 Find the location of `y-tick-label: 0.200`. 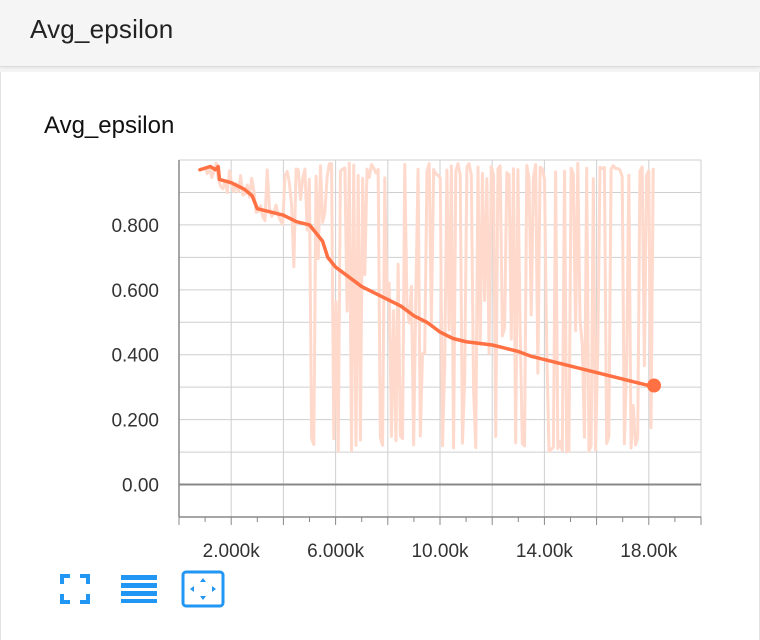

y-tick-label: 0.200 is located at coordinates (135, 421).